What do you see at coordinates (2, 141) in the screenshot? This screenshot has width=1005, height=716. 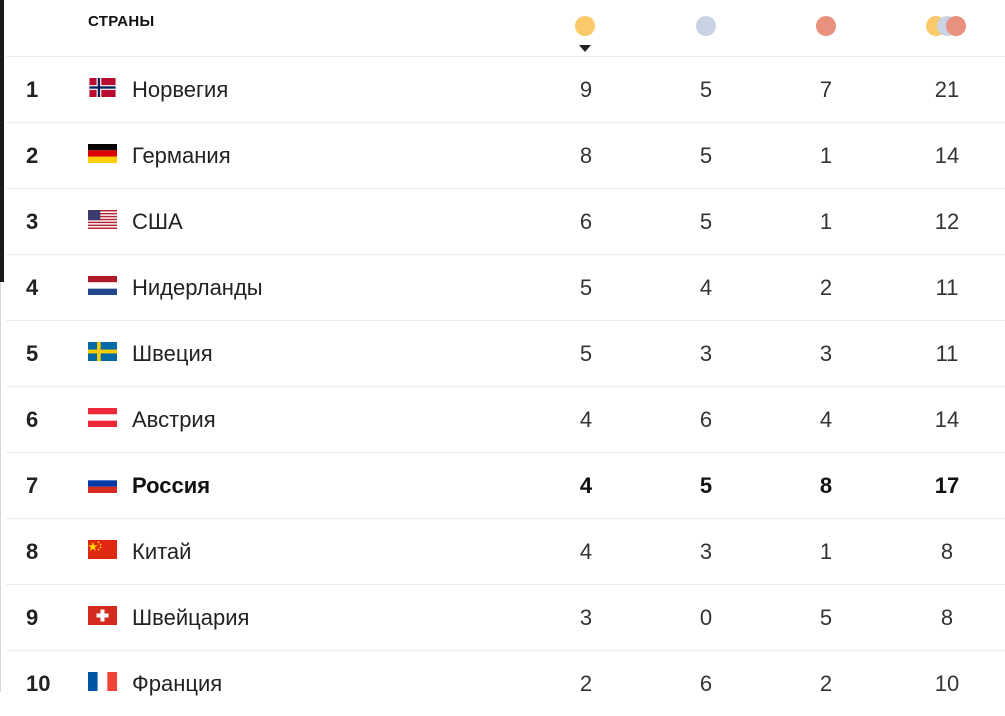 I see `window-edge` at bounding box center [2, 141].